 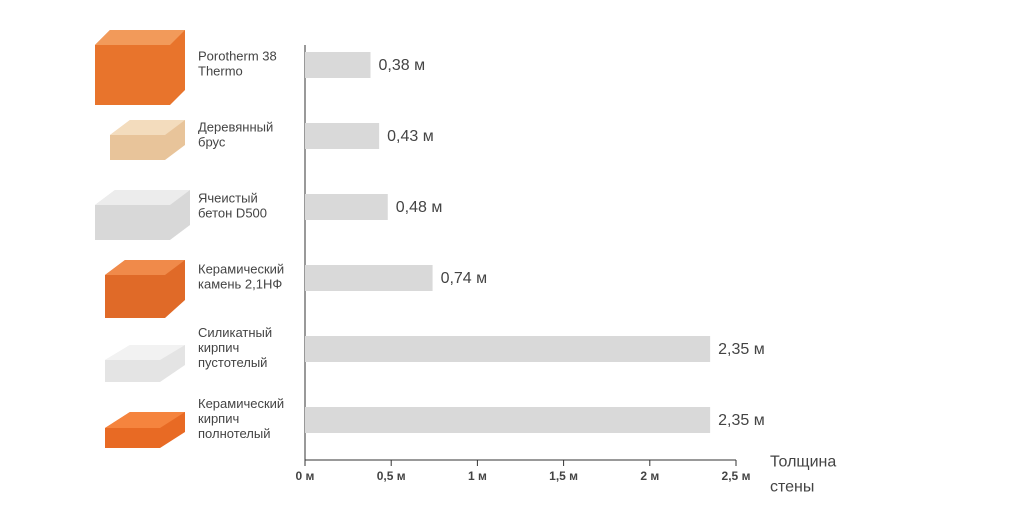 What do you see at coordinates (241, 277) in the screenshot?
I see `category-label: Керамический камень 2,1НФ` at bounding box center [241, 277].